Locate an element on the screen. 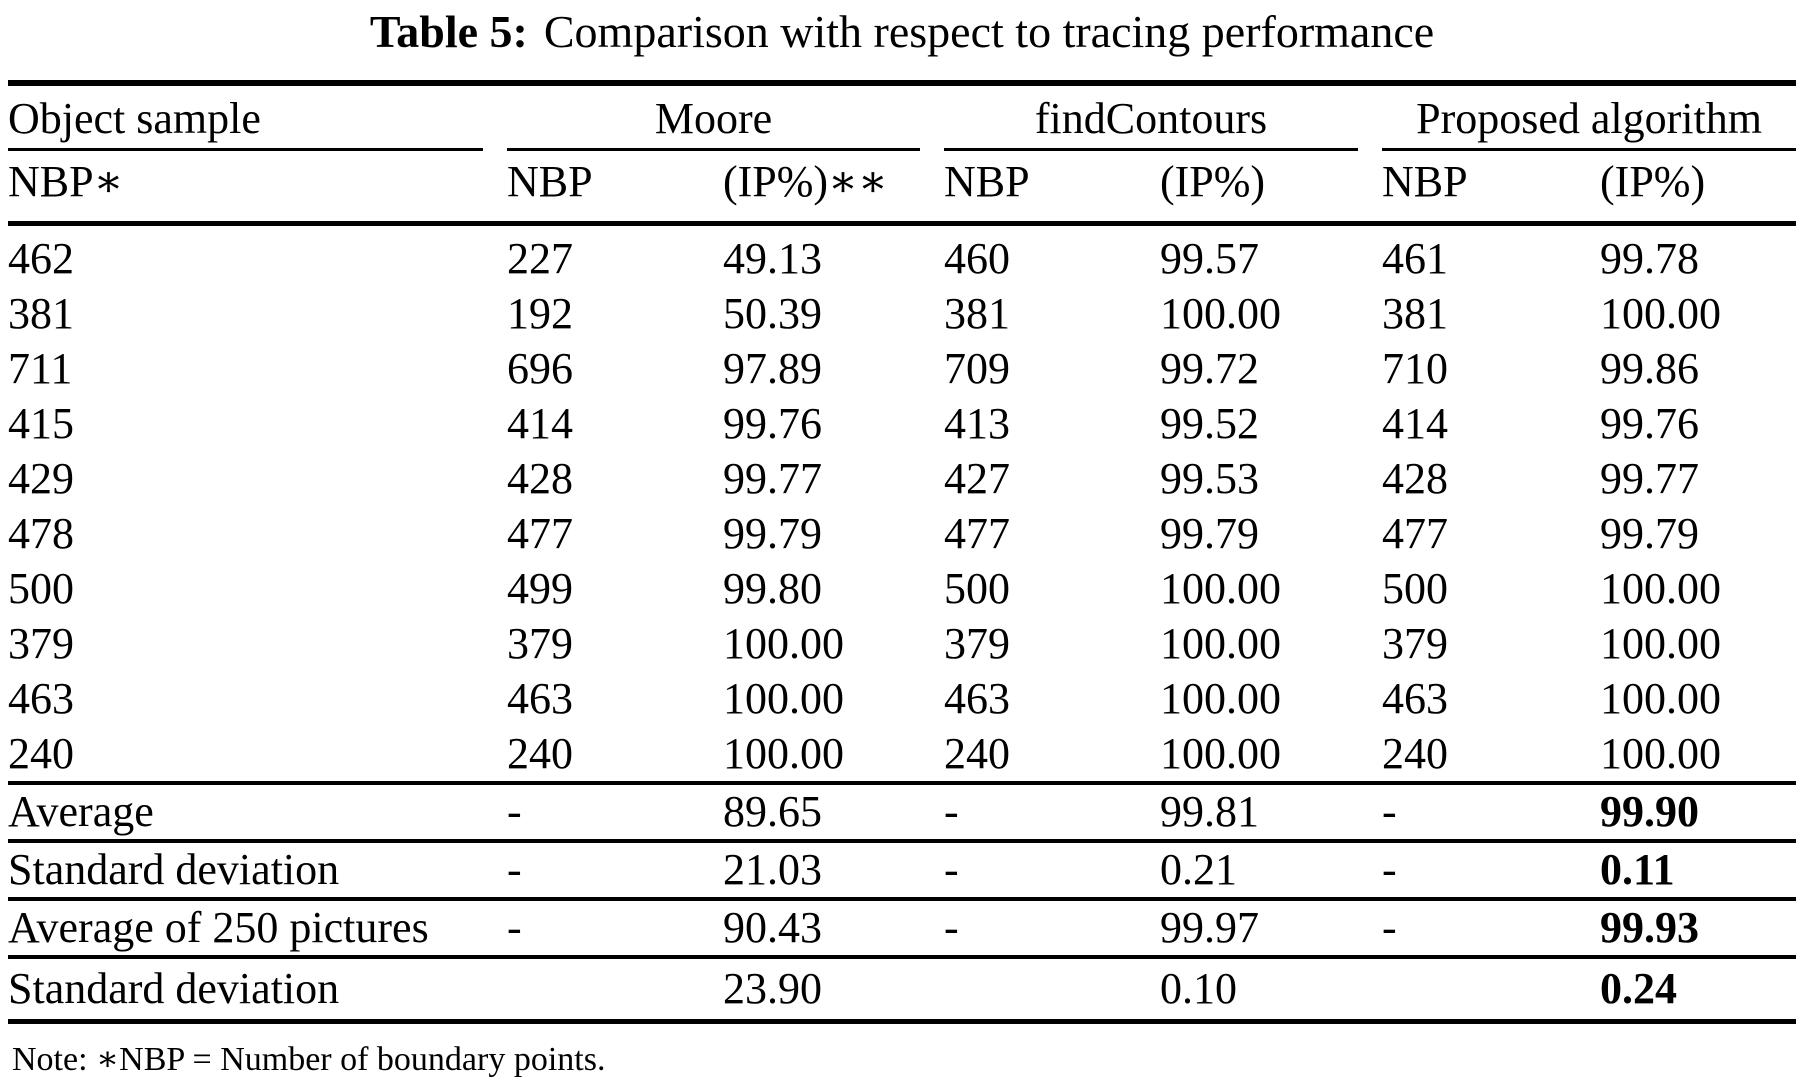 This screenshot has width=1804, height=1083. cell-moore-ip: 89.65 is located at coordinates (772, 811).